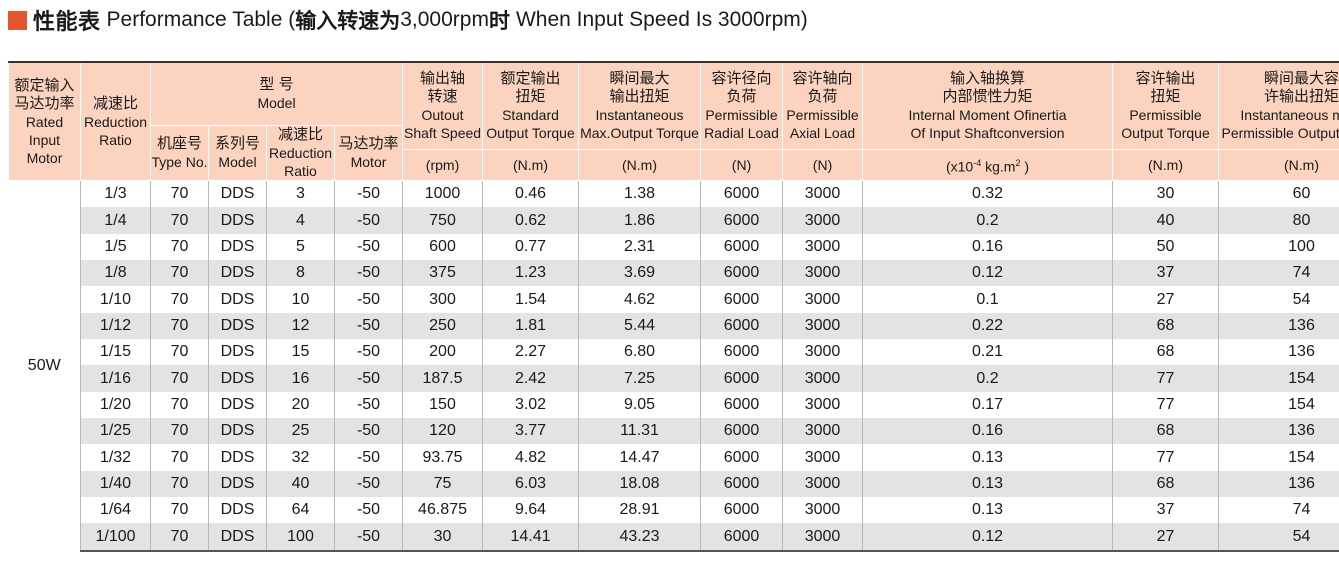  Describe the element at coordinates (300, 220) in the screenshot. I see `table-cell: 4` at that location.